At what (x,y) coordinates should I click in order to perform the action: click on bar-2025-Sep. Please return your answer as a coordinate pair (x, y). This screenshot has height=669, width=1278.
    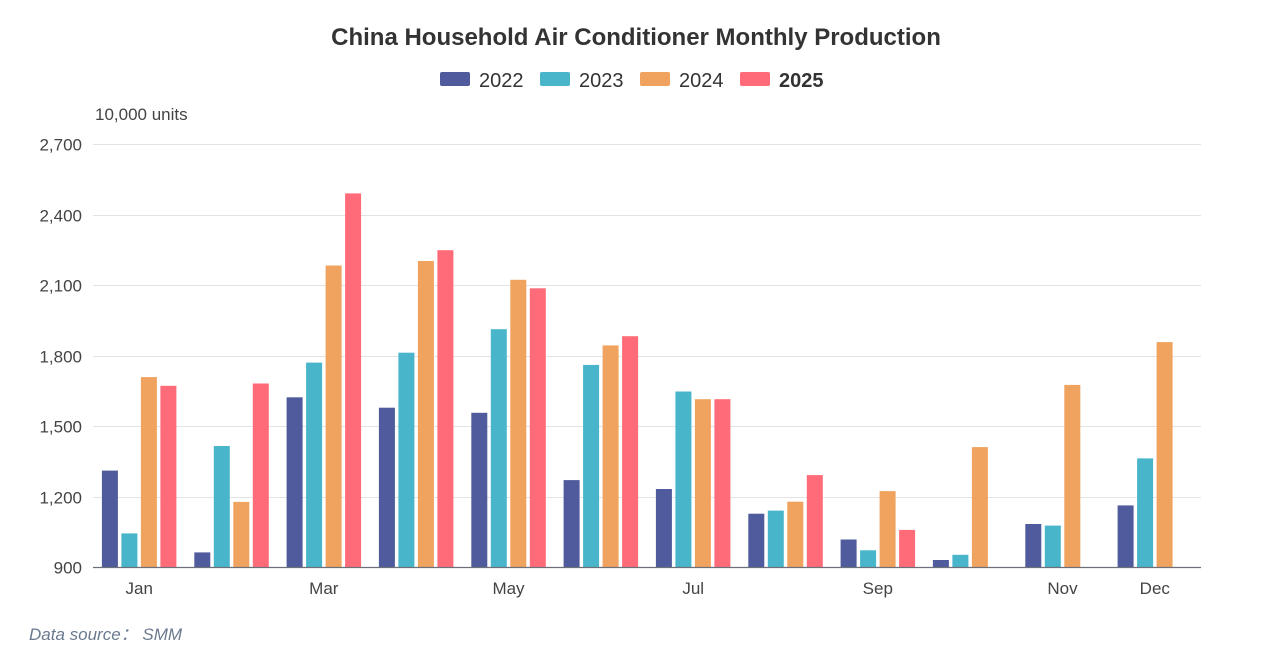
    Looking at the image, I should click on (907, 548).